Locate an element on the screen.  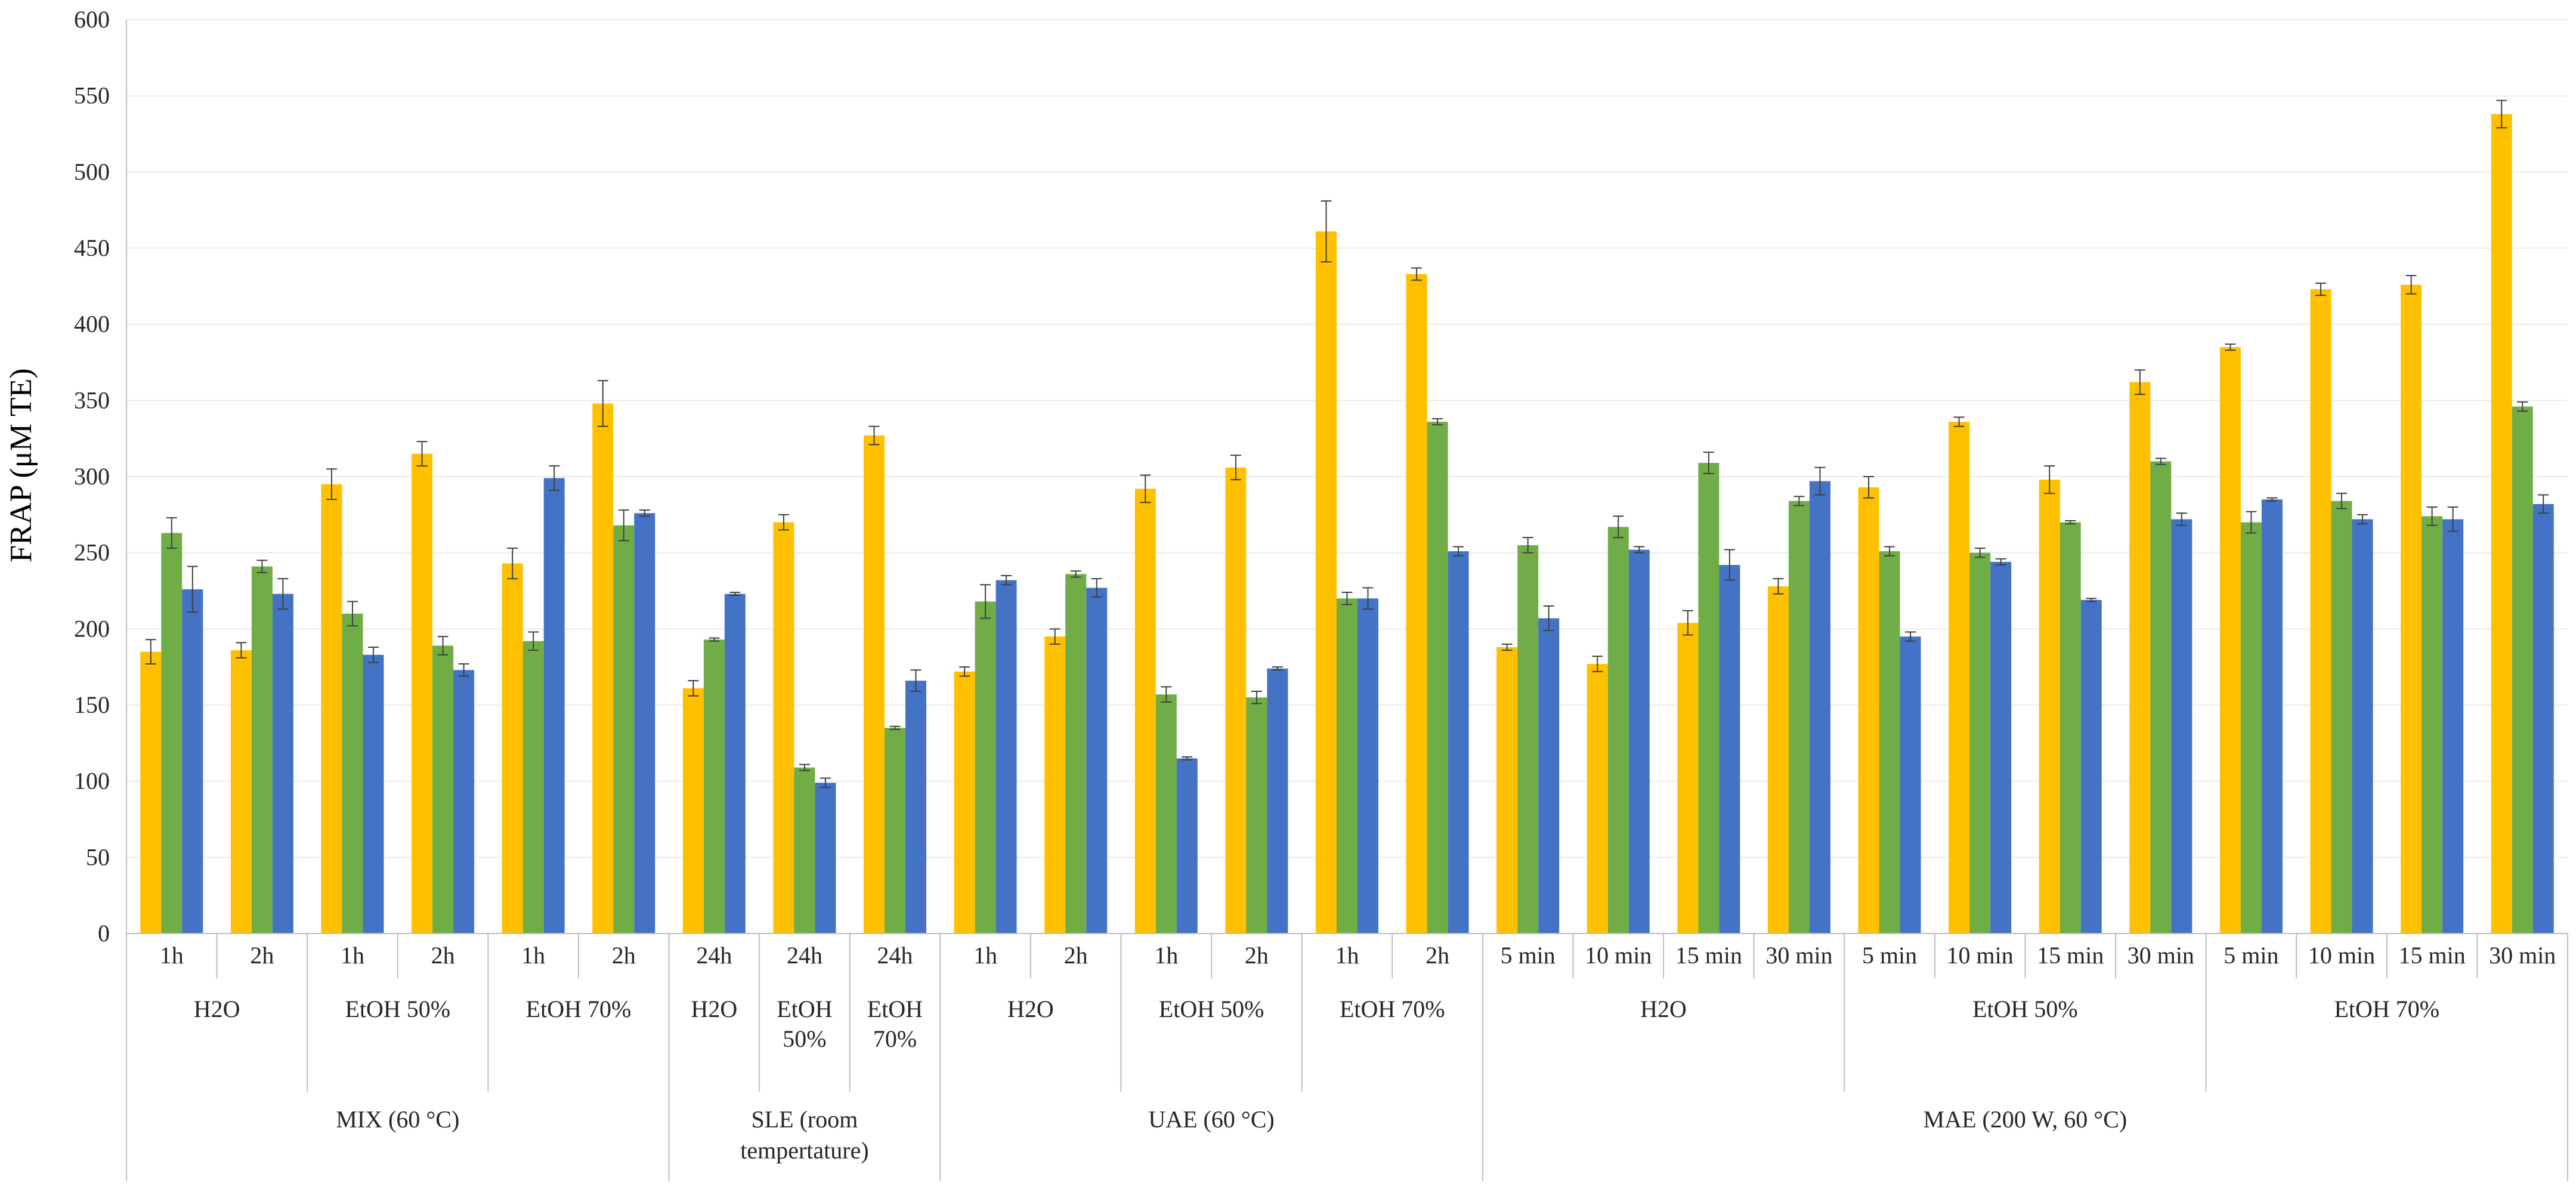
y-tick-label: 600 is located at coordinates (92, 19).